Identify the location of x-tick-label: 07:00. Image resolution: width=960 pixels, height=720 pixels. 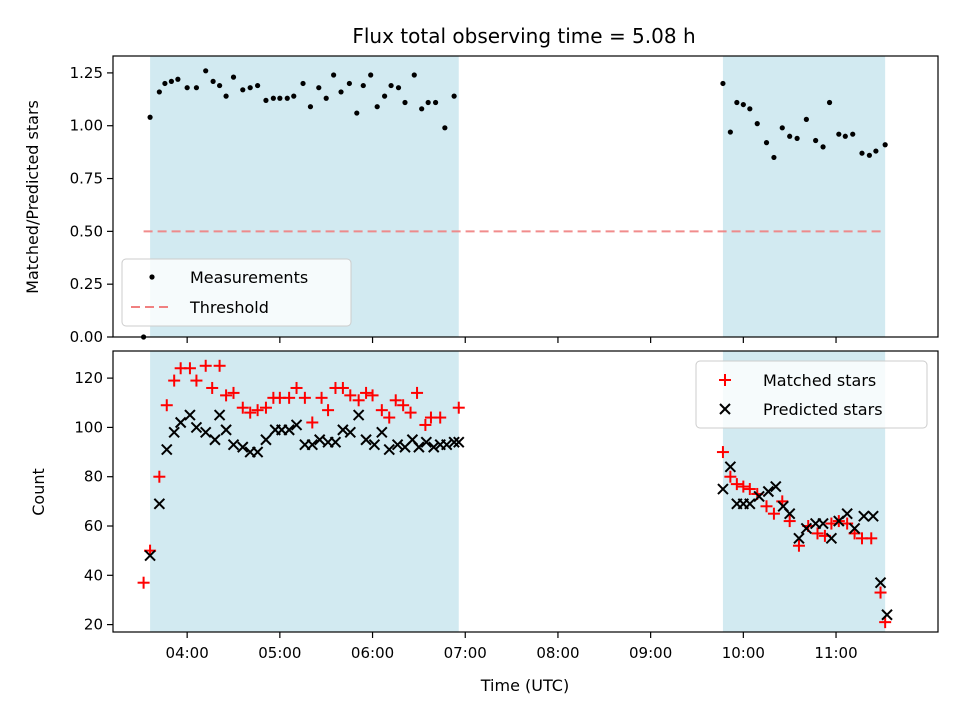
(465, 653).